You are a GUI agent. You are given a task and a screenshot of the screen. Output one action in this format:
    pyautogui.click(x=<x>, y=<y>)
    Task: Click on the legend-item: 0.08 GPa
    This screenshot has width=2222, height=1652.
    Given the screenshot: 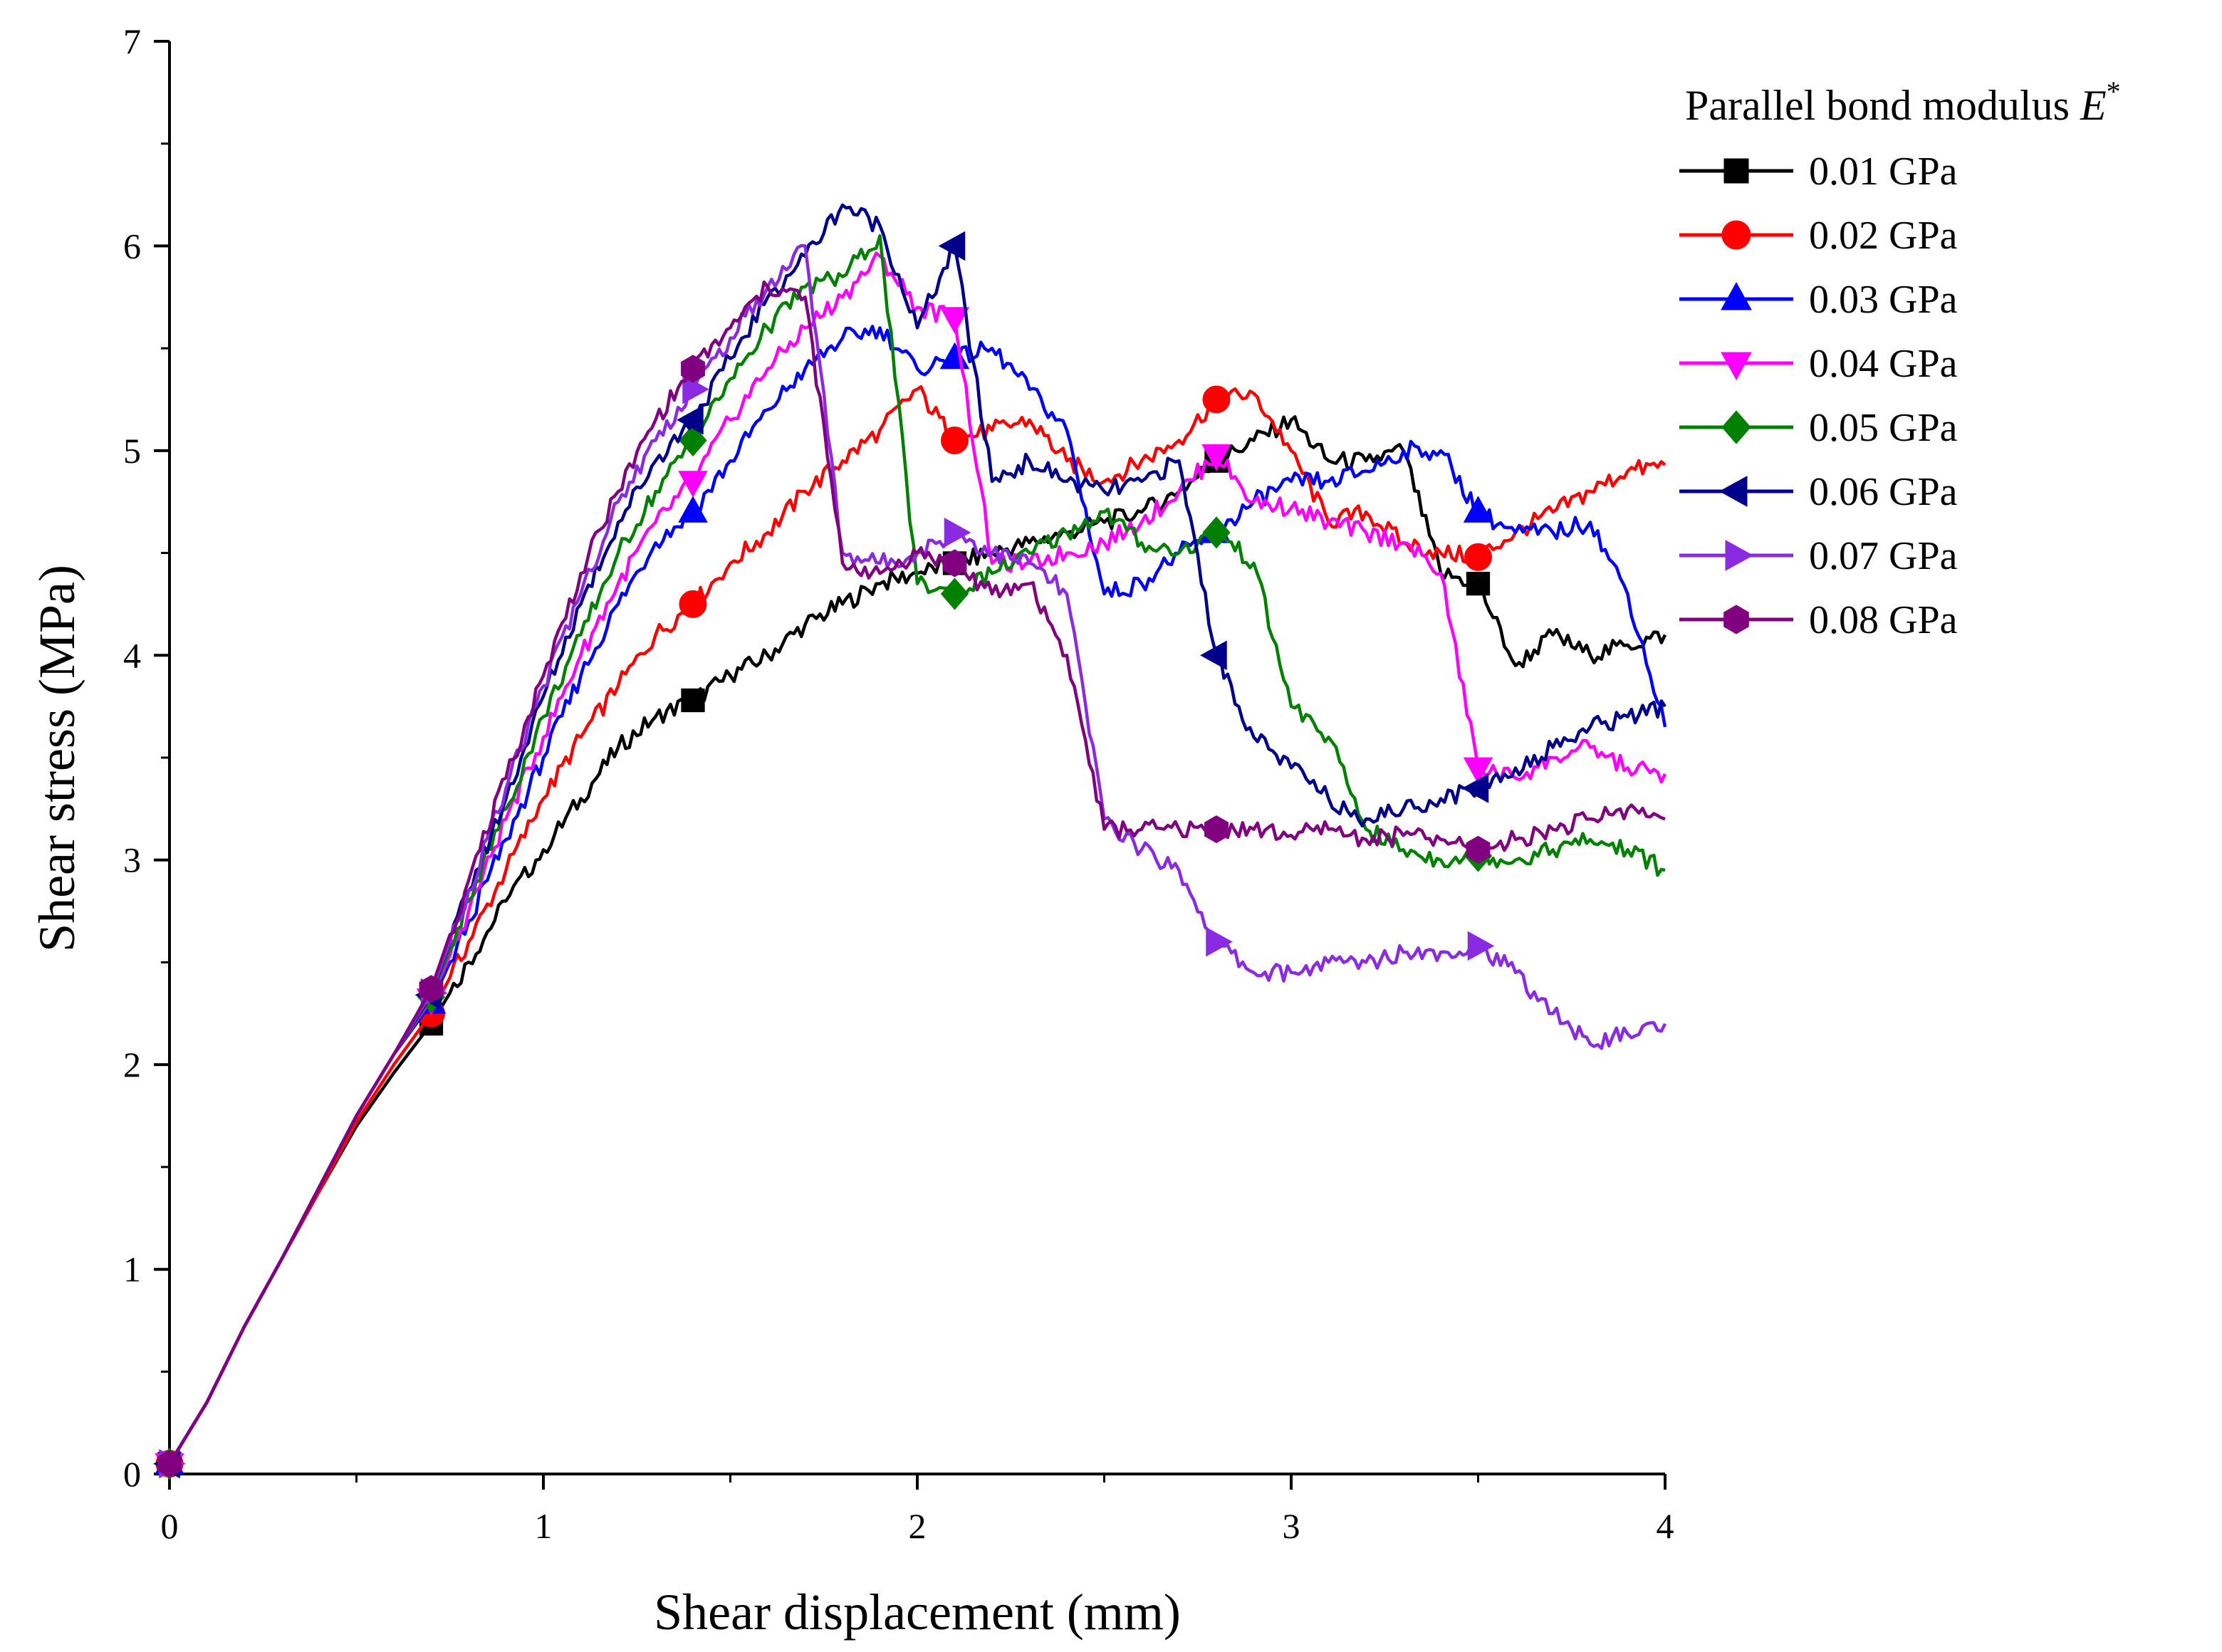 What is the action you would take?
    pyautogui.click(x=1818, y=620)
    